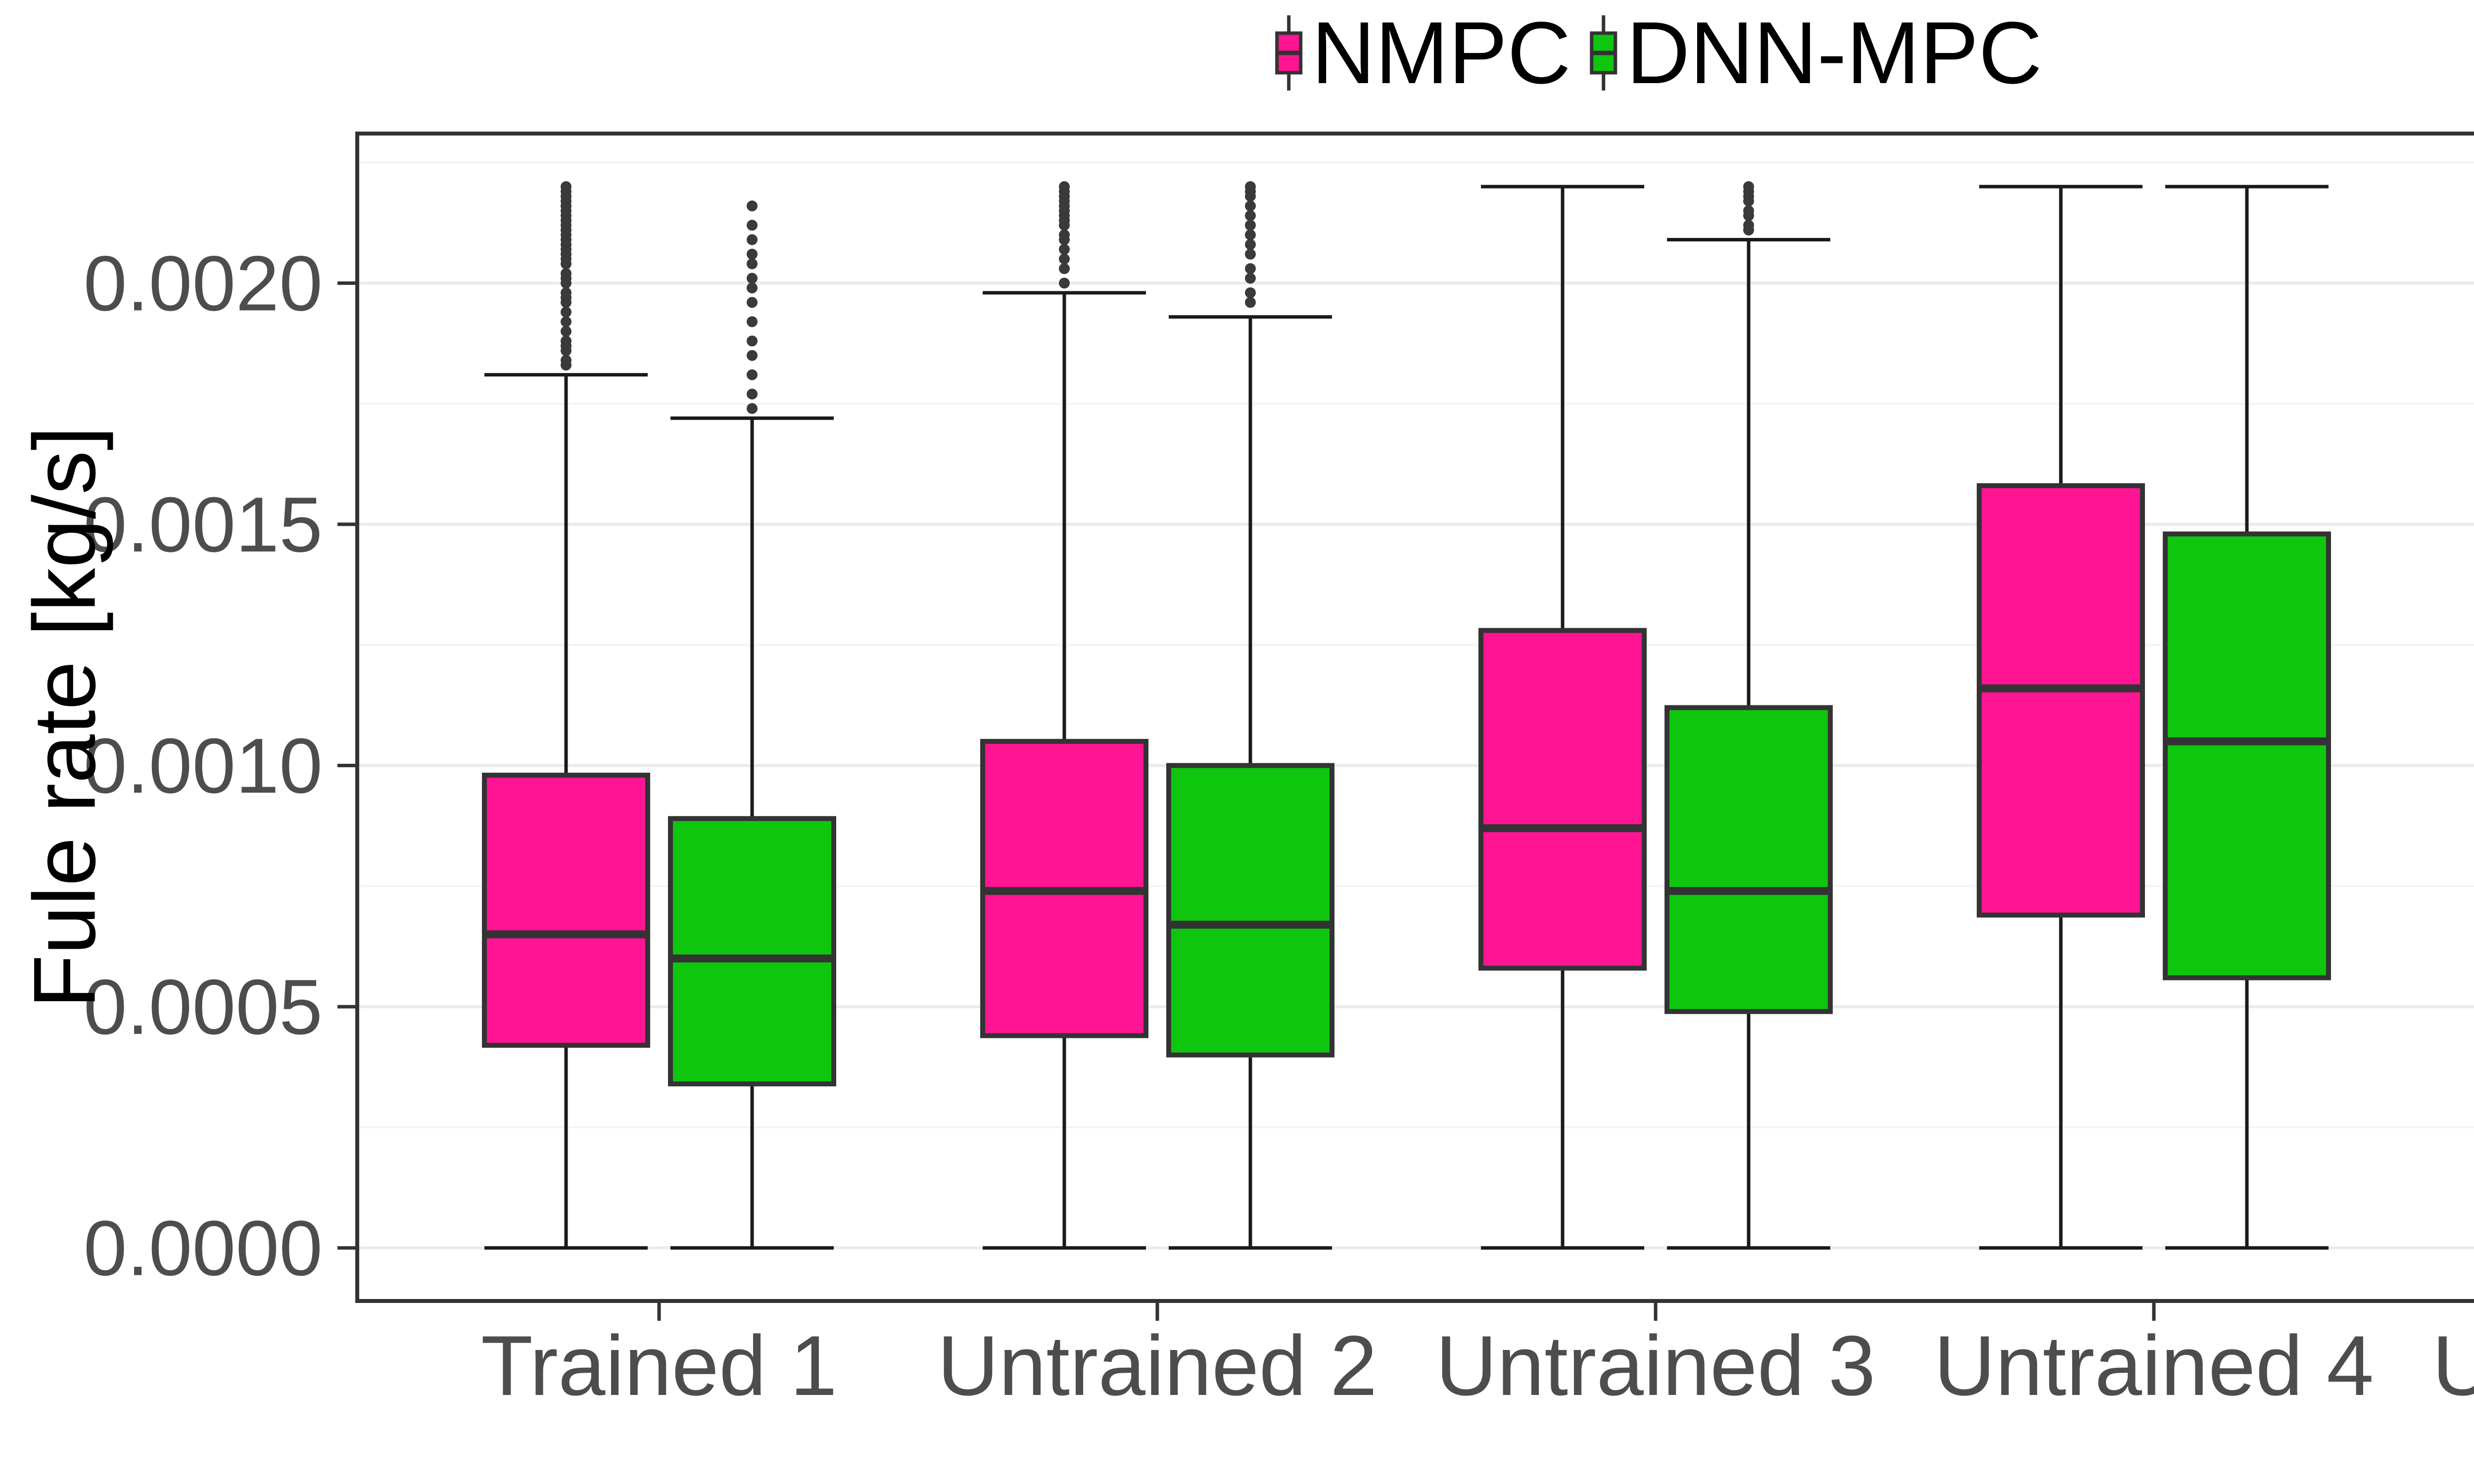 The width and height of the screenshot is (2474, 1484). What do you see at coordinates (1441, 52) in the screenshot?
I see `legend-label-nmpc: NMPC` at bounding box center [1441, 52].